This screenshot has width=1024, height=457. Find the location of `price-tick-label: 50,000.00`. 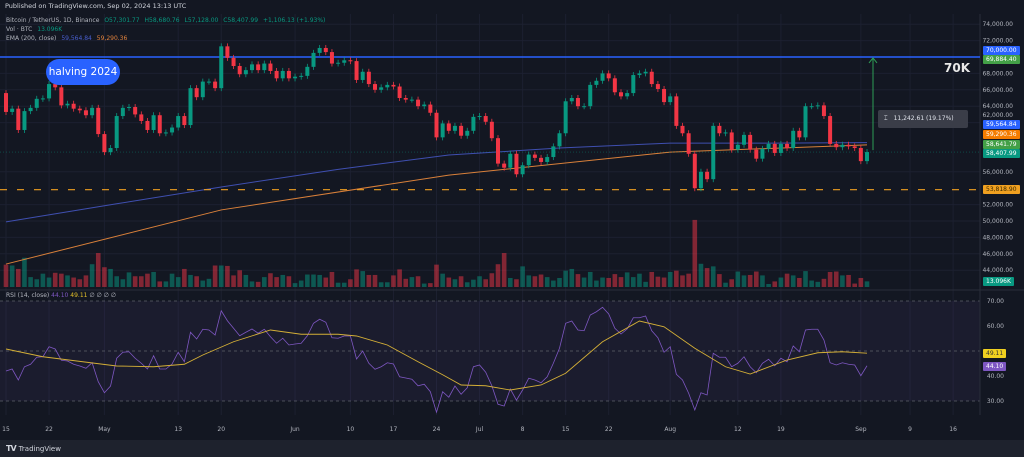

price-tick-label: 50,000.00 is located at coordinates (997, 221).